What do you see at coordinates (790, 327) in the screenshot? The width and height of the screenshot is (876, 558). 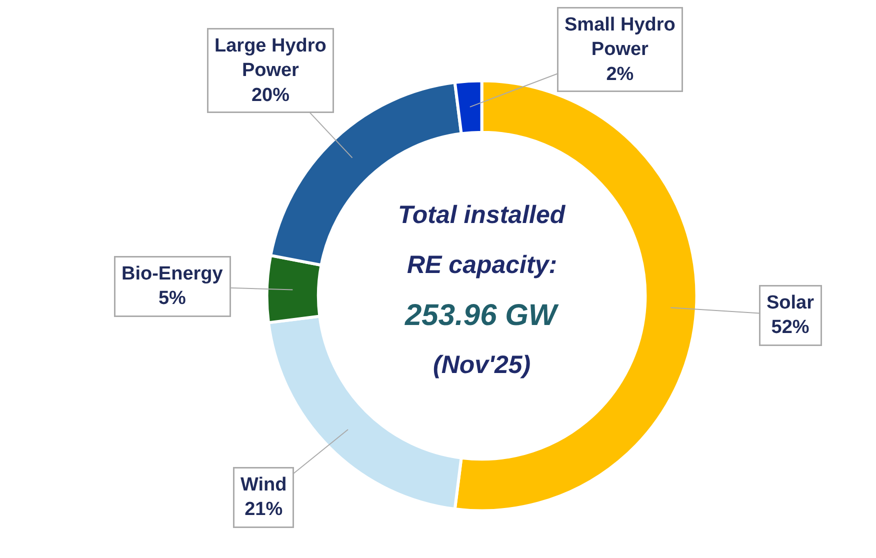 I see `data-label: 52%` at bounding box center [790, 327].